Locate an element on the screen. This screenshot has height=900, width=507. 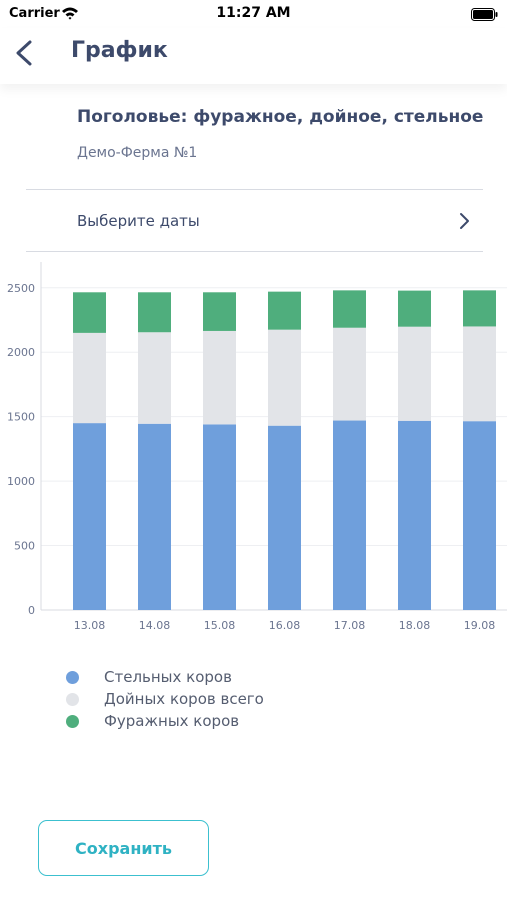
legend-label: Стельных коров is located at coordinates (168, 677).